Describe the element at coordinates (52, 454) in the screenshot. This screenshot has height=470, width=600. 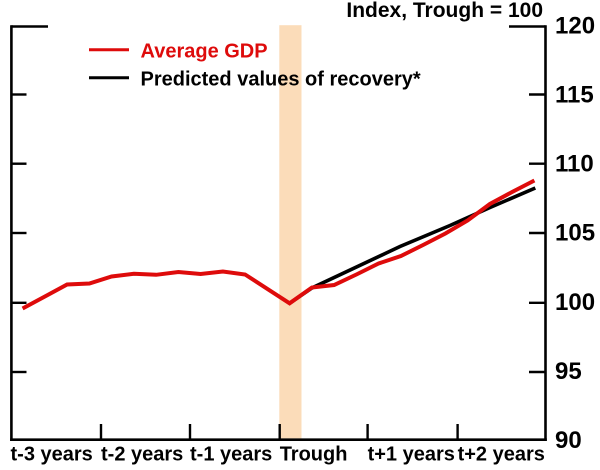
I see `svg-text: t-3 years` at that location.